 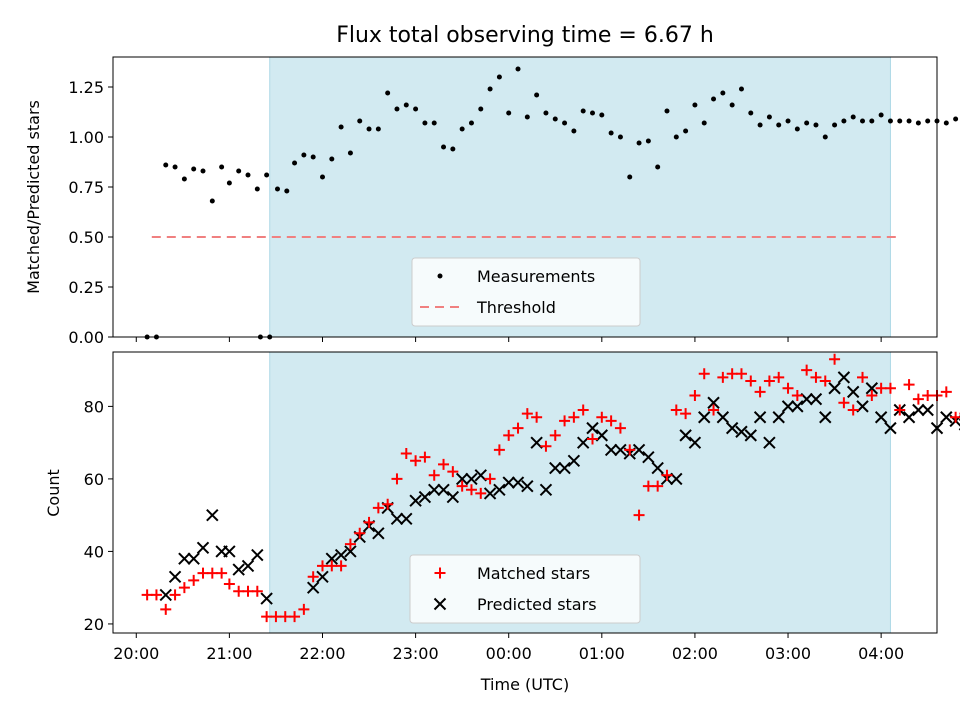 I want to click on chart-title: Flux total observing time = 6.67 h, so click(x=525, y=35).